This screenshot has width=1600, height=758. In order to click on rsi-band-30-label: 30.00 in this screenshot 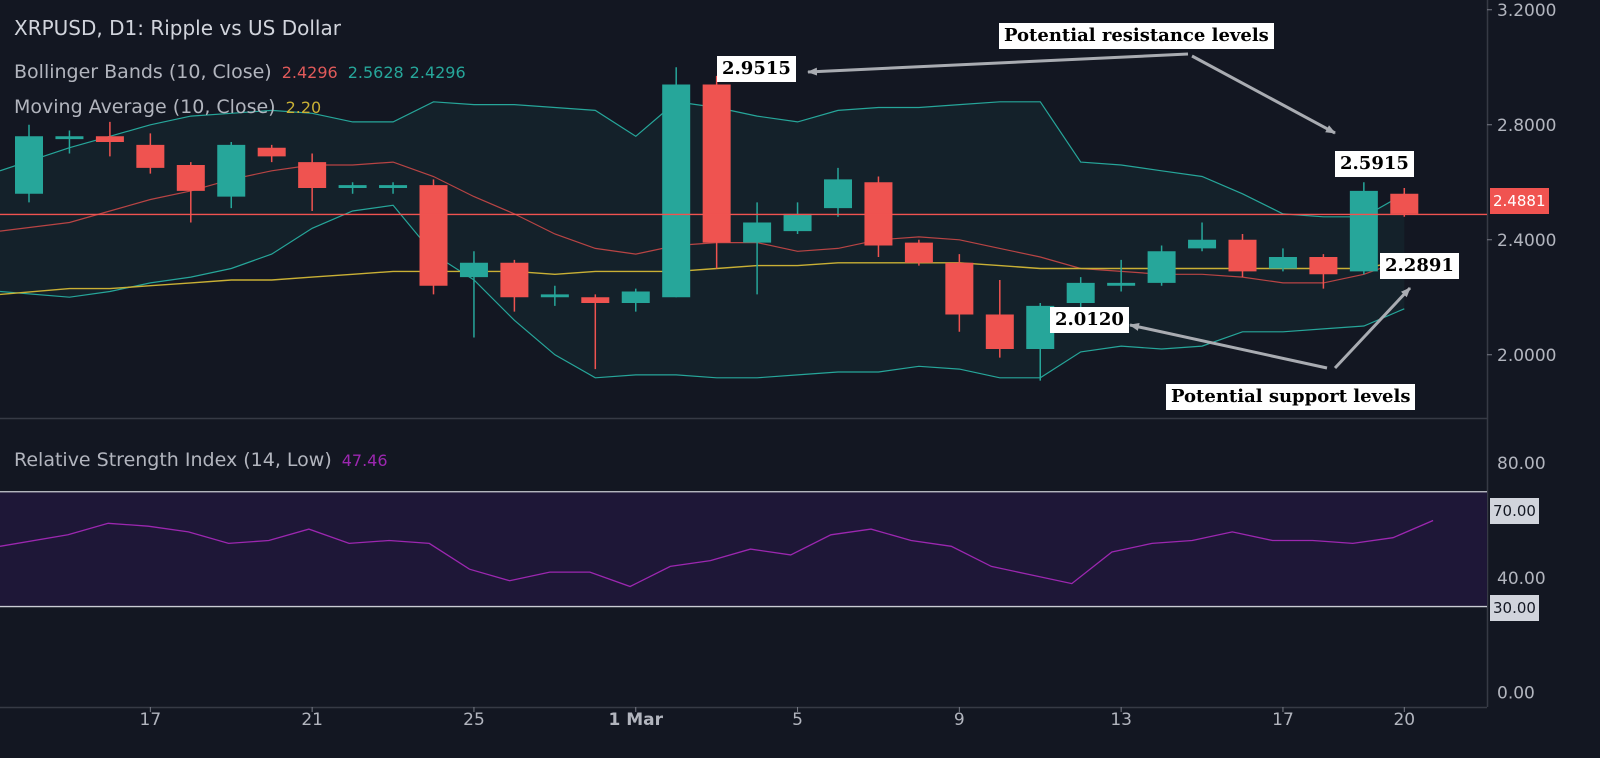, I will do `click(1514, 608)`.